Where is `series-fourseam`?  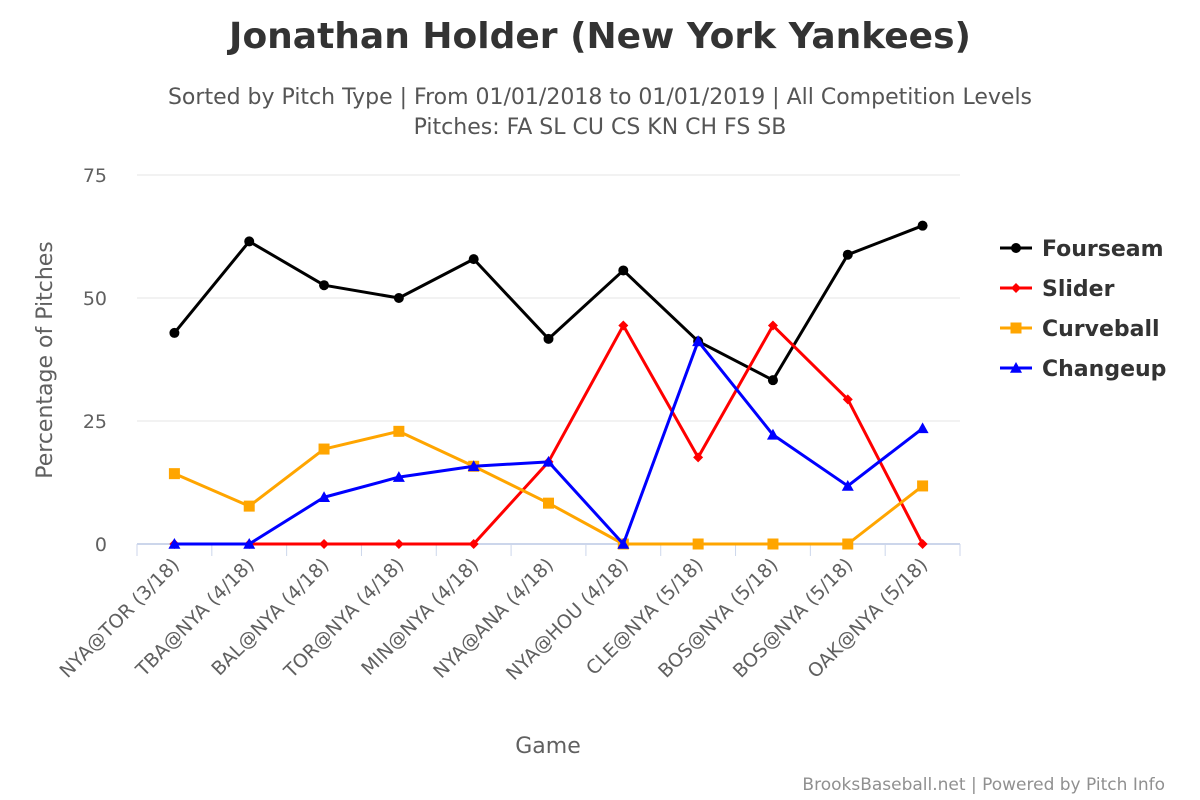
series-fourseam is located at coordinates (548, 303).